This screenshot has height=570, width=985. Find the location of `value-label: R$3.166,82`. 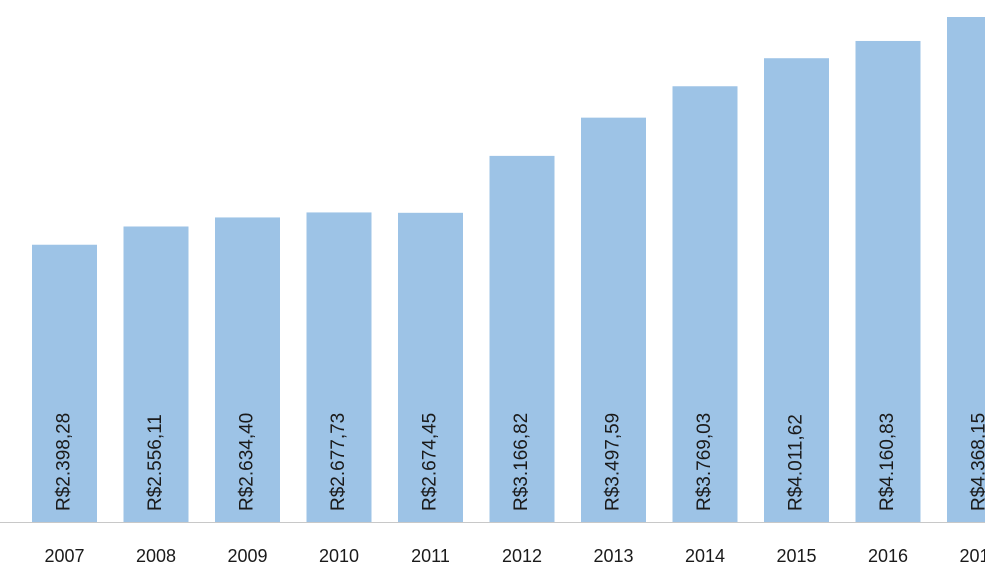

value-label: R$3.166,82 is located at coordinates (521, 462).